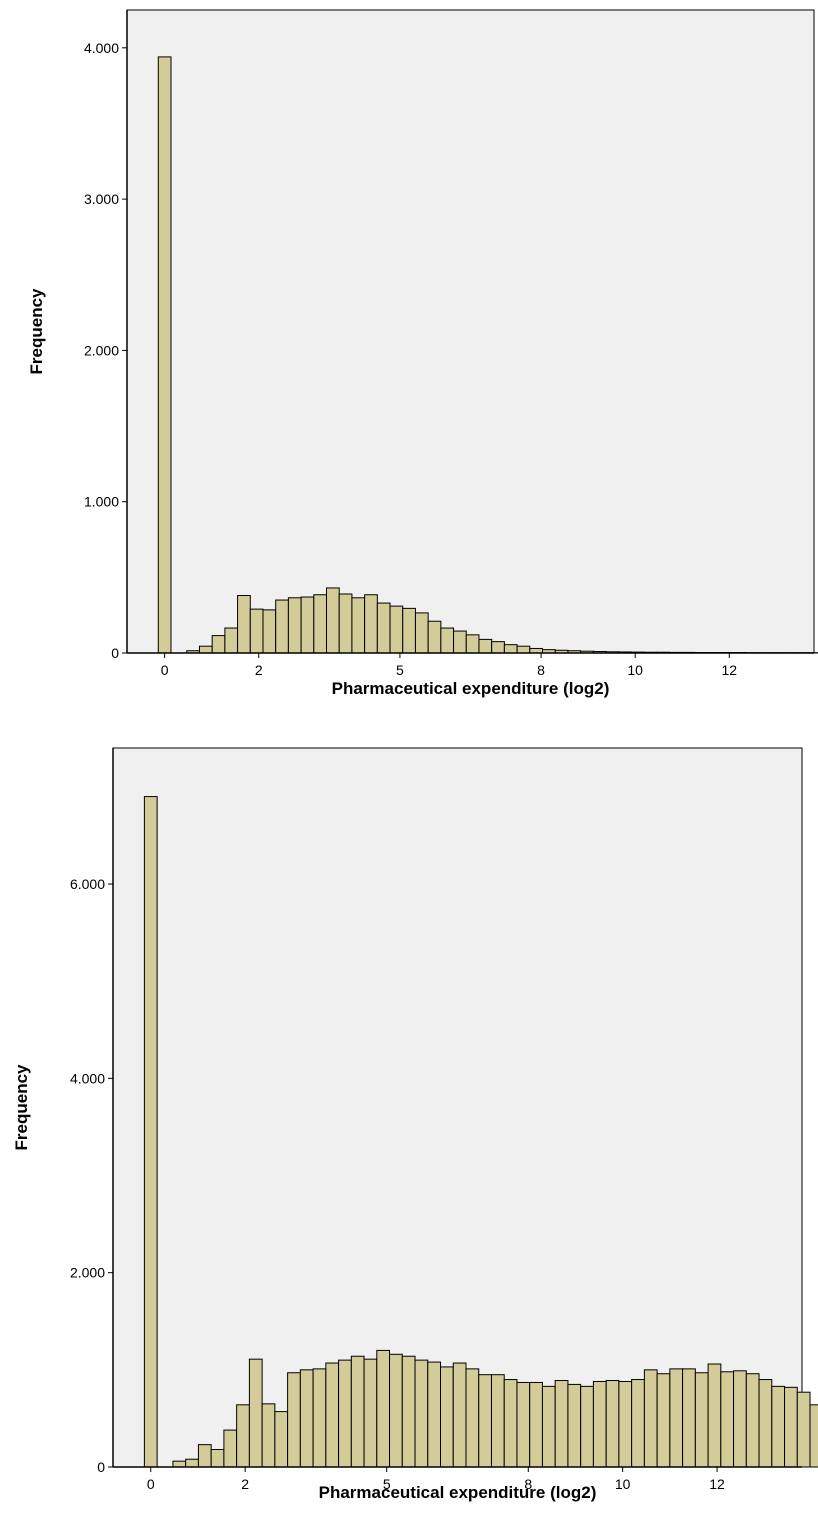 The width and height of the screenshot is (818, 1527). What do you see at coordinates (101, 199) in the screenshot?
I see `y-tick-label: 3.000` at bounding box center [101, 199].